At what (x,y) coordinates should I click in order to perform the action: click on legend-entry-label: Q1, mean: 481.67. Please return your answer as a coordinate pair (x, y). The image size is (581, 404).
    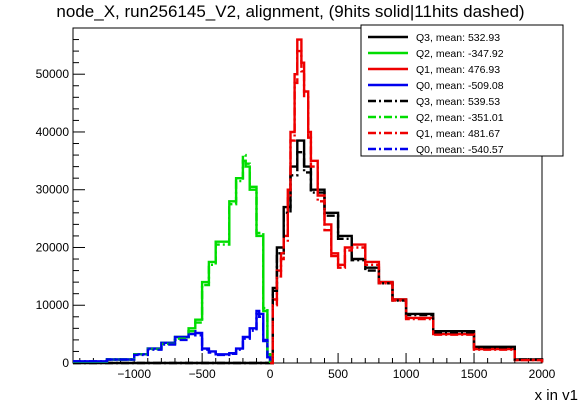
    Looking at the image, I should click on (458, 134).